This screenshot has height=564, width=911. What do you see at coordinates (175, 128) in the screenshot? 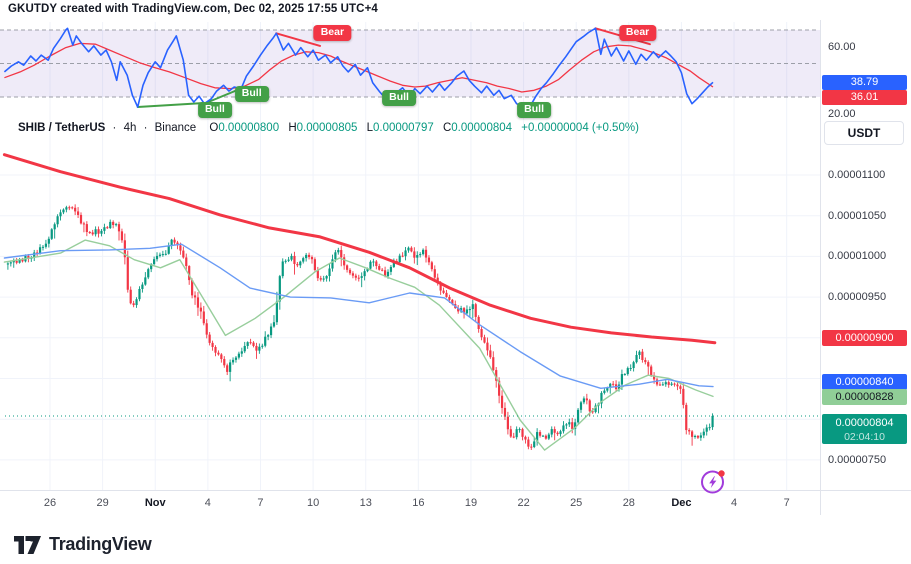
I see `exchange-label: Binance` at bounding box center [175, 128].